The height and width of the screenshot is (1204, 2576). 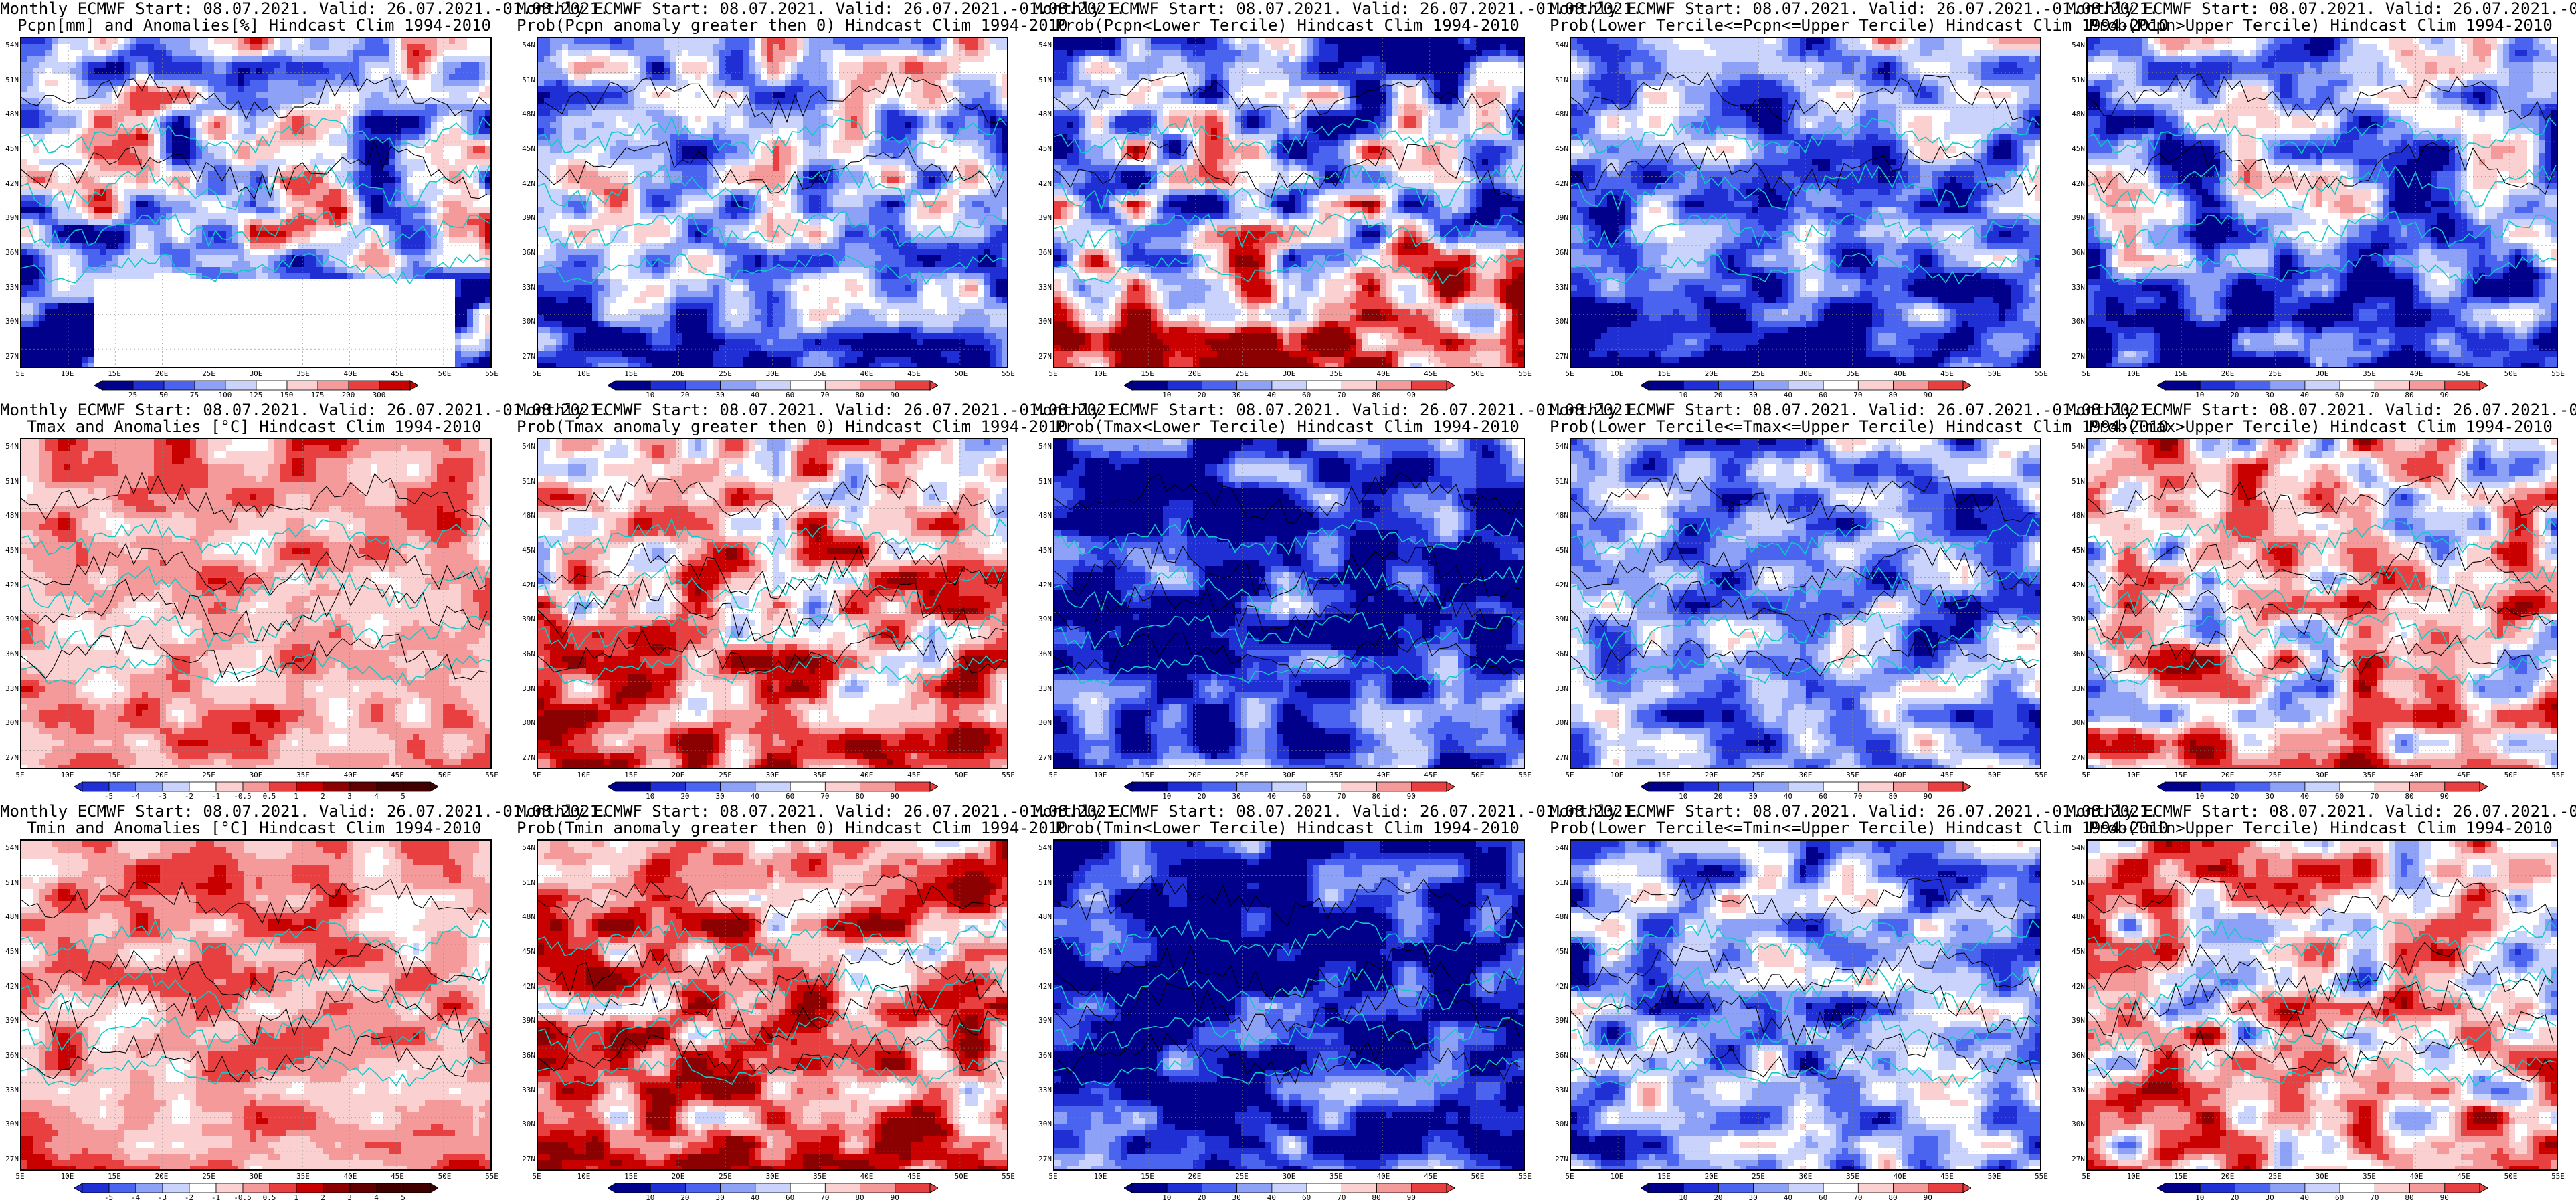 I want to click on colorbar-label: -0.5, so click(x=242, y=796).